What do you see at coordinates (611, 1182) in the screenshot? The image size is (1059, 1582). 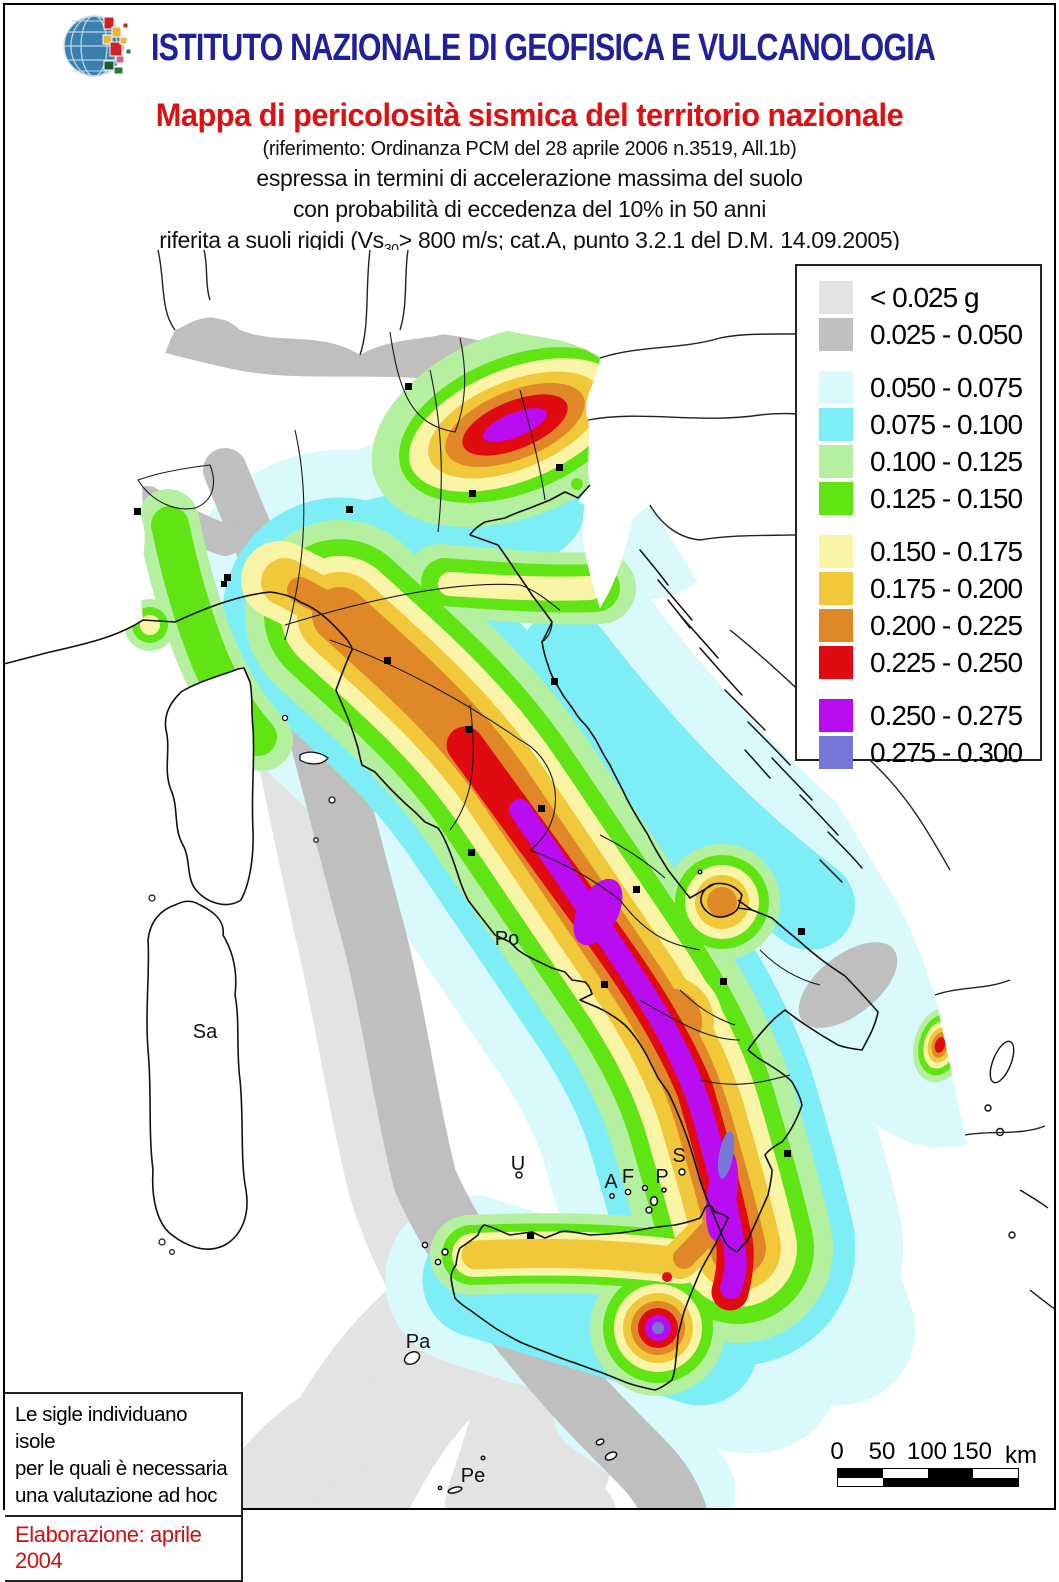 I see `label-a: A` at bounding box center [611, 1182].